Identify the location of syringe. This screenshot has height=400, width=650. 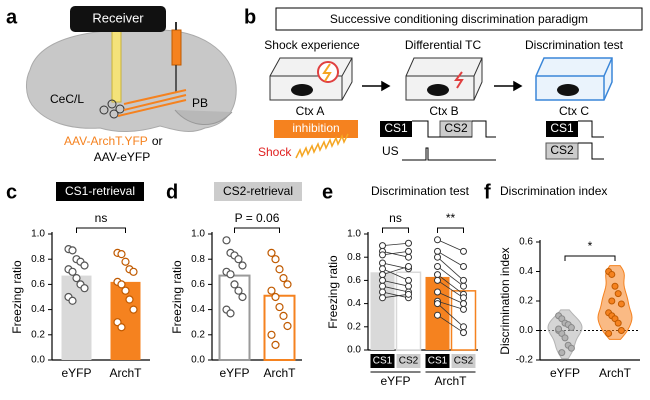
(176, 47).